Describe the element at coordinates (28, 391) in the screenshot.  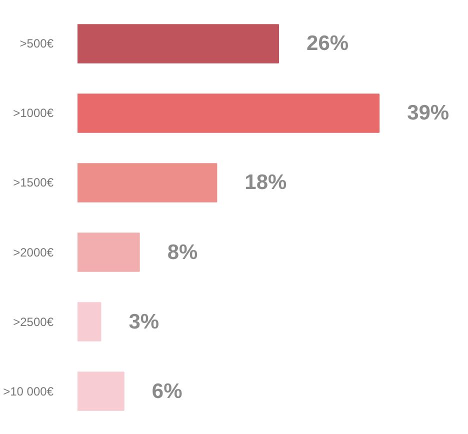
I see `y-tick-label: >10 000€` at that location.